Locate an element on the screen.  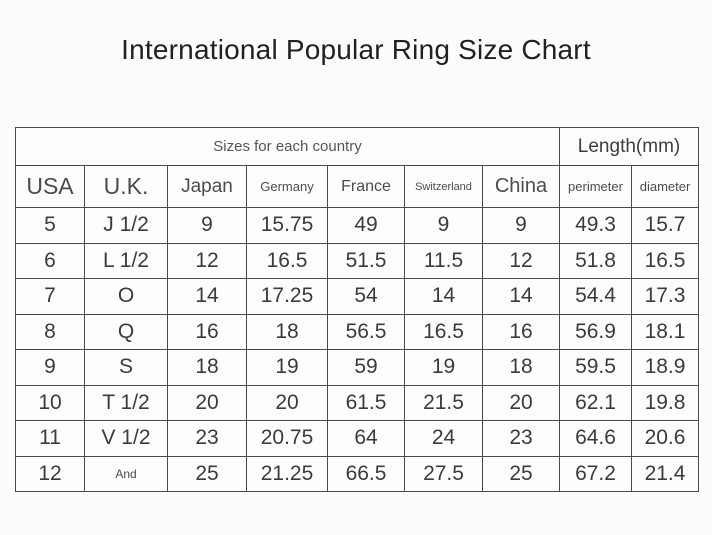
column-header-china: China is located at coordinates (521, 186).